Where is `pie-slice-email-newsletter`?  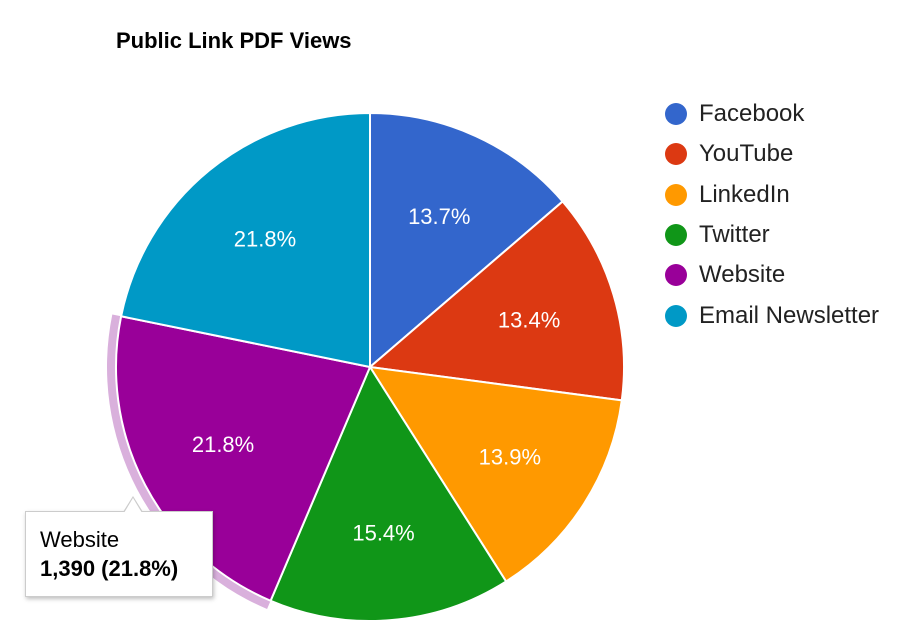 pie-slice-email-newsletter is located at coordinates (245, 240).